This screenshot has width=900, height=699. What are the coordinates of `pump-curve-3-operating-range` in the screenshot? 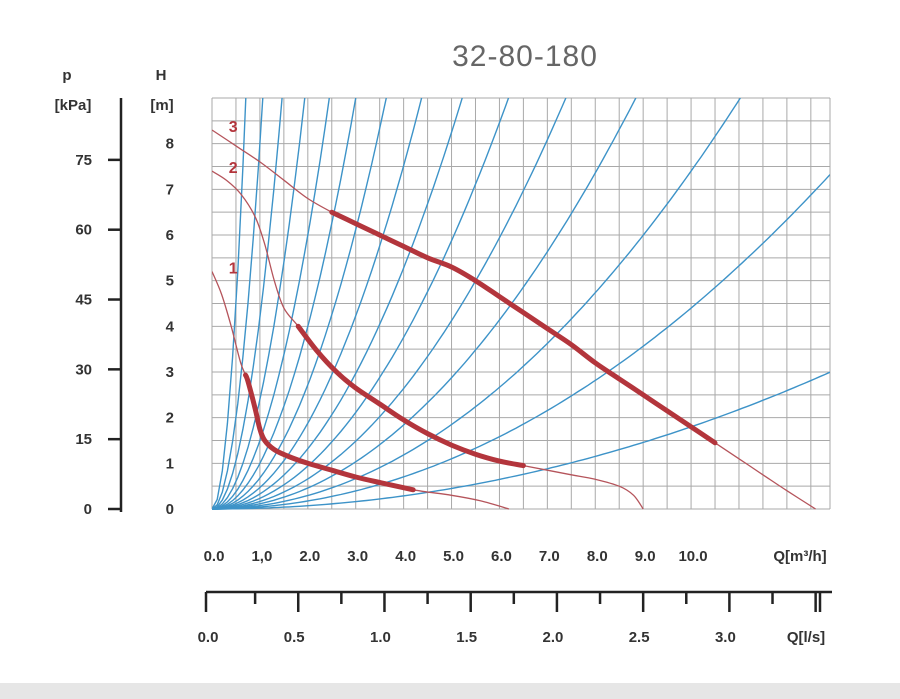 It's located at (523, 327).